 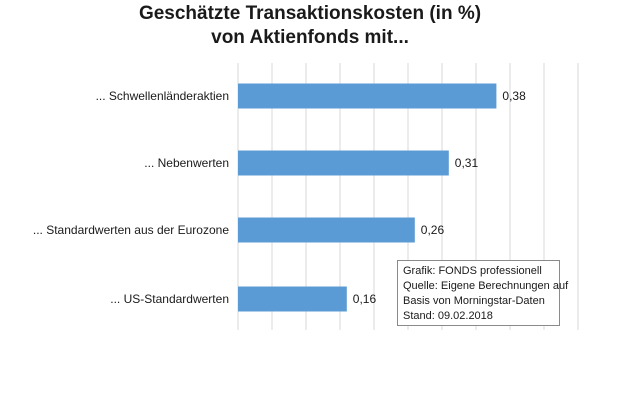 I want to click on category-label: ... US-Standardwerten, so click(x=169, y=299).